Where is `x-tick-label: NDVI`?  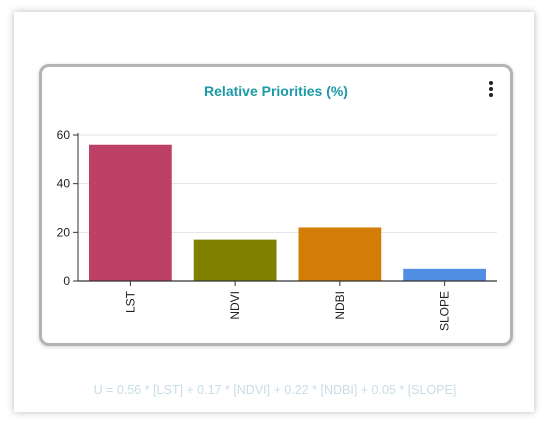 x-tick-label: NDVI is located at coordinates (235, 305).